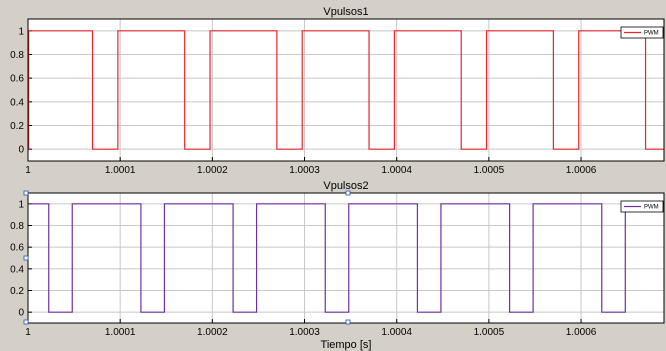 The height and width of the screenshot is (351, 666). I want to click on x-axis-label: Tiempo [s], so click(346, 345).